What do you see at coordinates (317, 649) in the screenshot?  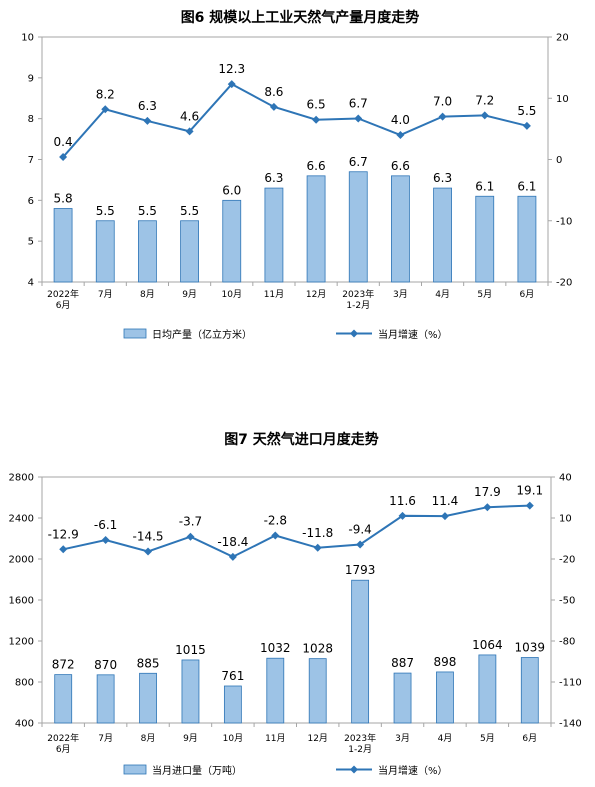 I see `bar-value-label: 1028` at bounding box center [317, 649].